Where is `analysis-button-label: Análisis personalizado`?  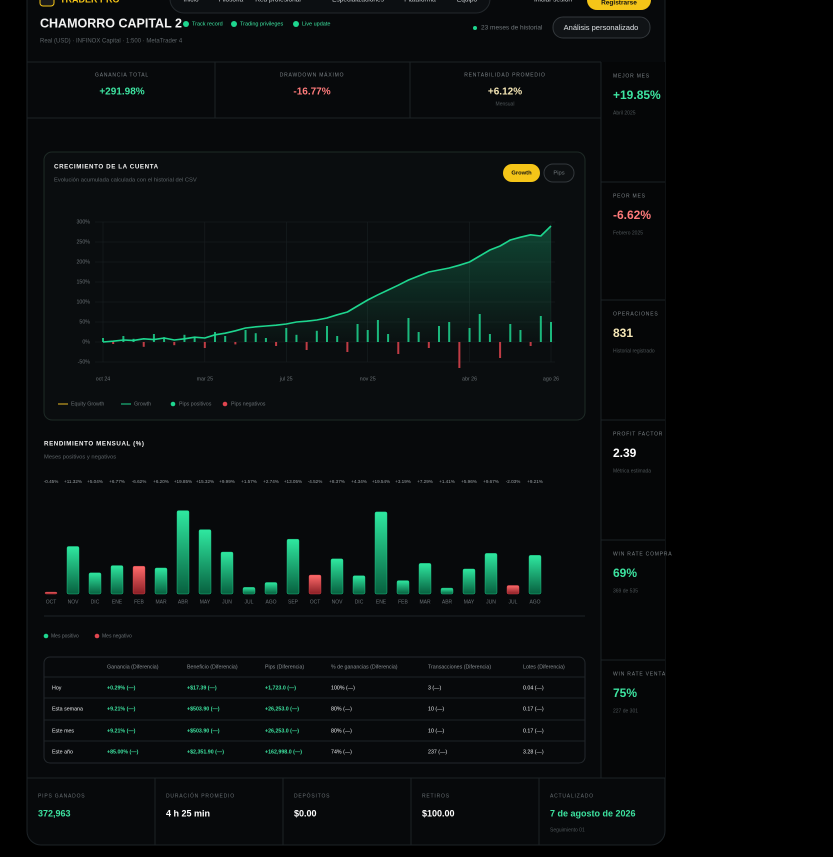 analysis-button-label: Análisis personalizado is located at coordinates (601, 27).